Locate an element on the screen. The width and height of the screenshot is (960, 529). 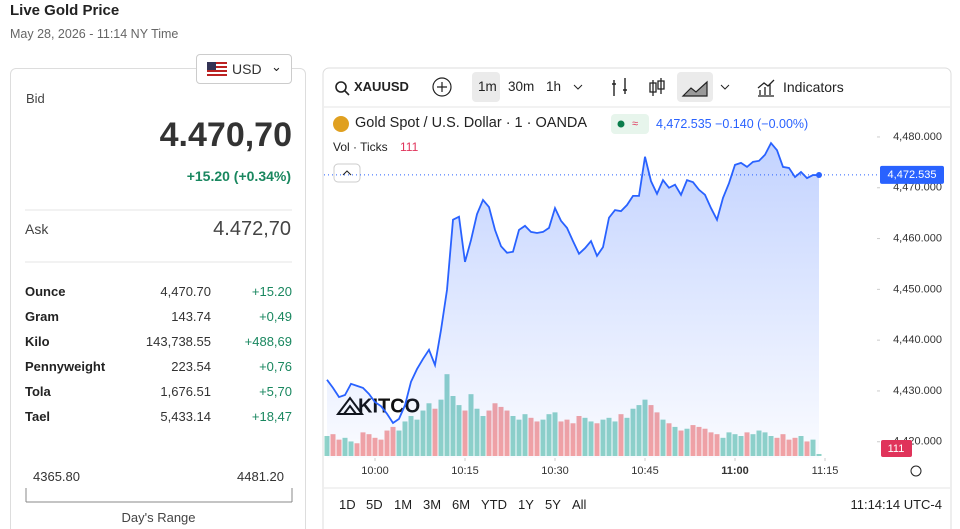
delay-icon: ≈ is located at coordinates (635, 124).